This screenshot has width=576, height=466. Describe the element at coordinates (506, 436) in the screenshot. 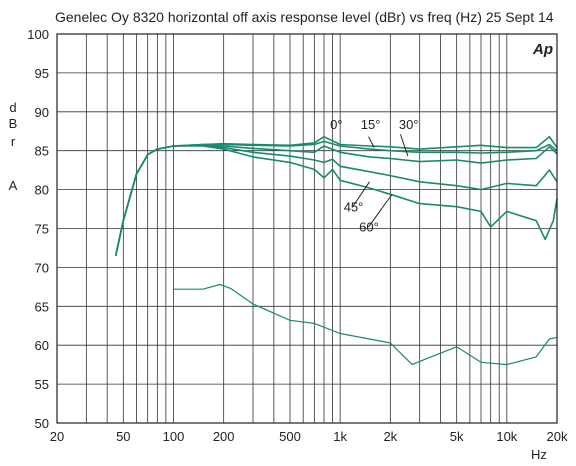

I see `x-tick-label: 10k` at that location.